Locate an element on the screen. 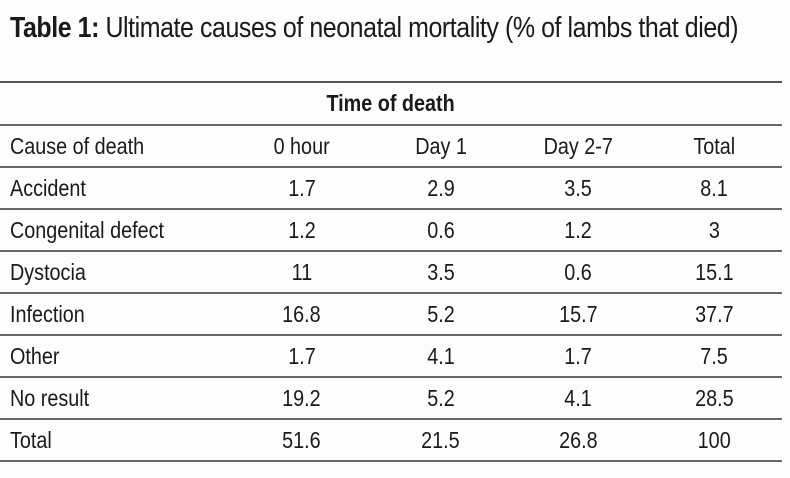 The image size is (790, 478). group-header-row: Time of death is located at coordinates (391, 103).